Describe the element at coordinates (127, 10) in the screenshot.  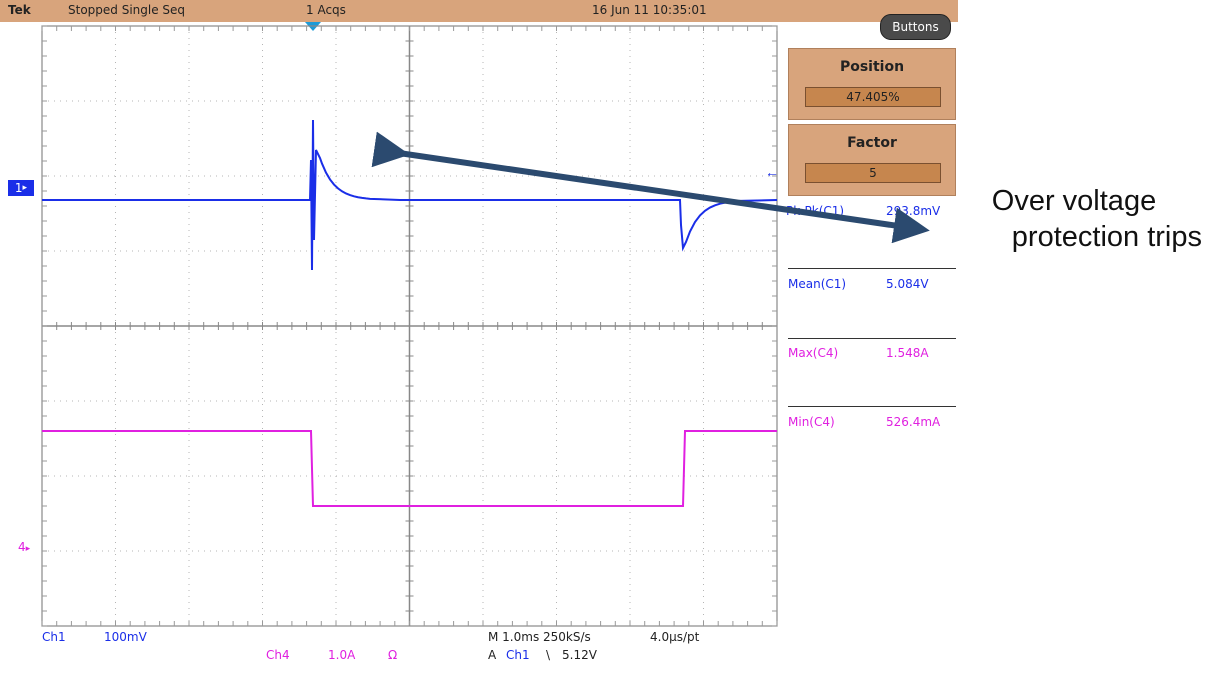
I see `acquisition-status: Stopped Single Seq` at that location.